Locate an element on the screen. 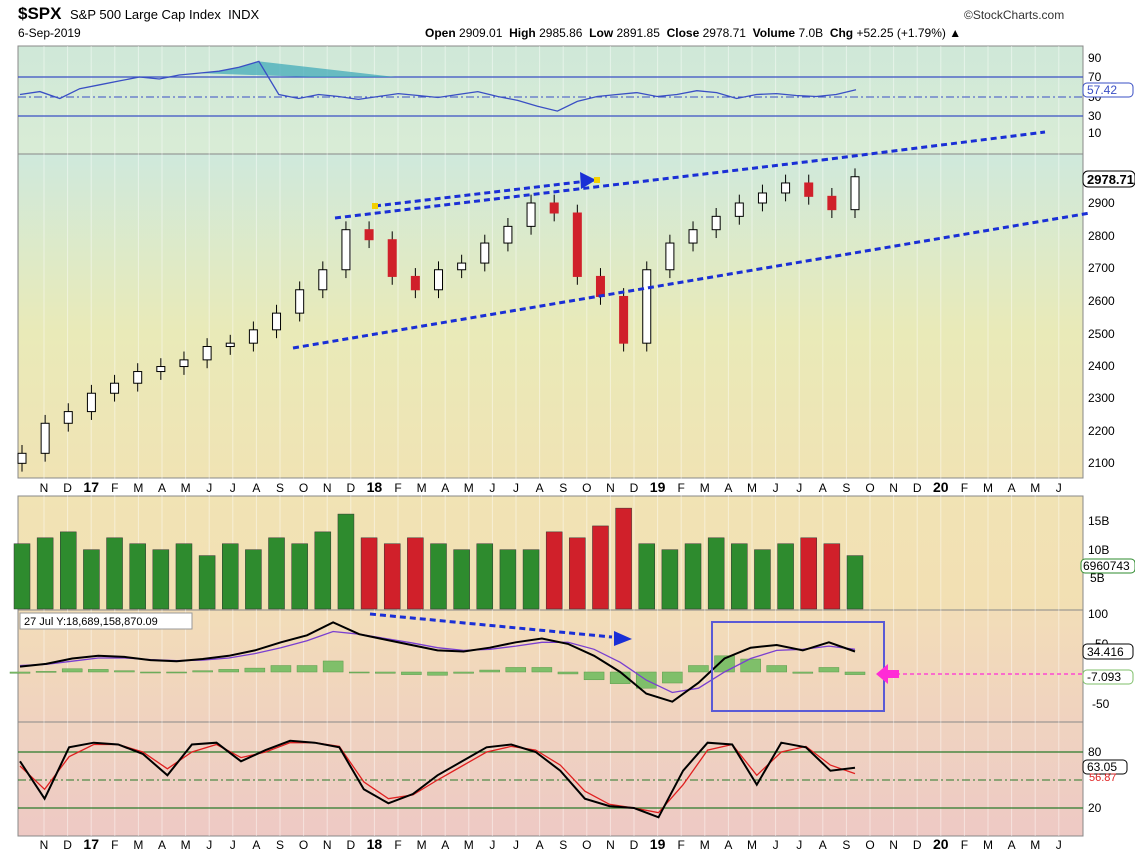 The width and height of the screenshot is (1135, 853). price-tick-2200: 2200 is located at coordinates (1101, 431).